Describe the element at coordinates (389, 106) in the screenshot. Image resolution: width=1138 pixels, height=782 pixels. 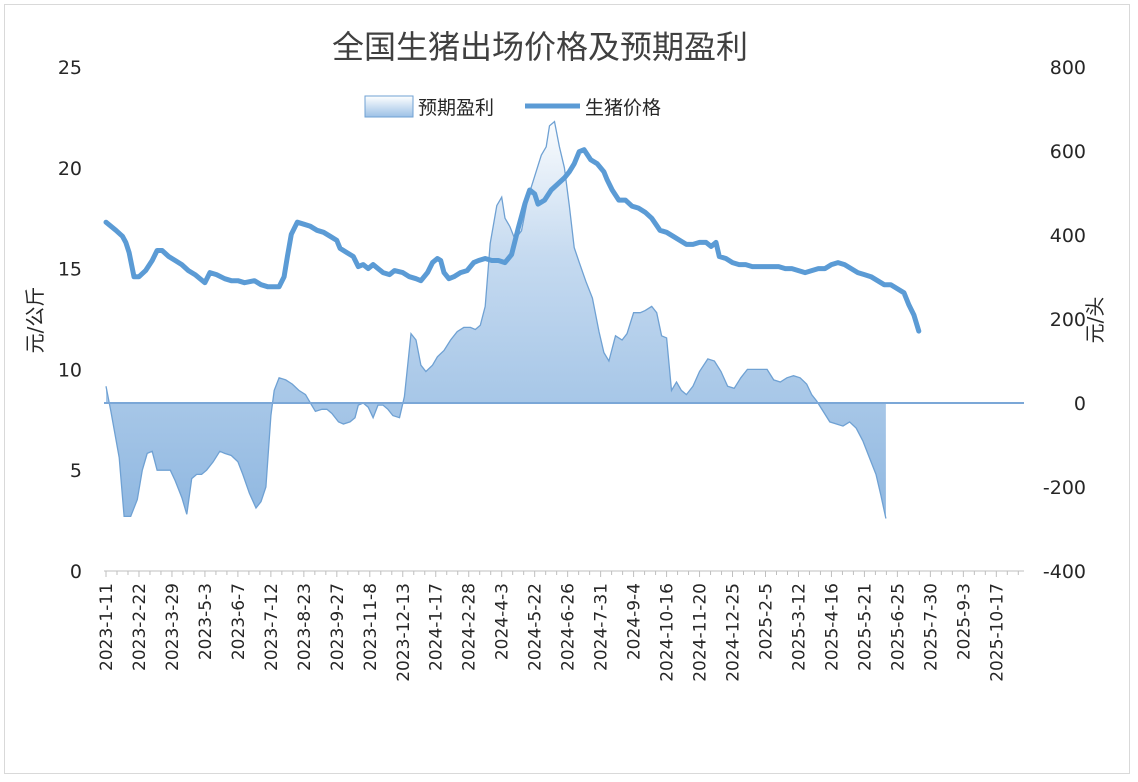
I see `legend-swatch-profit` at that location.